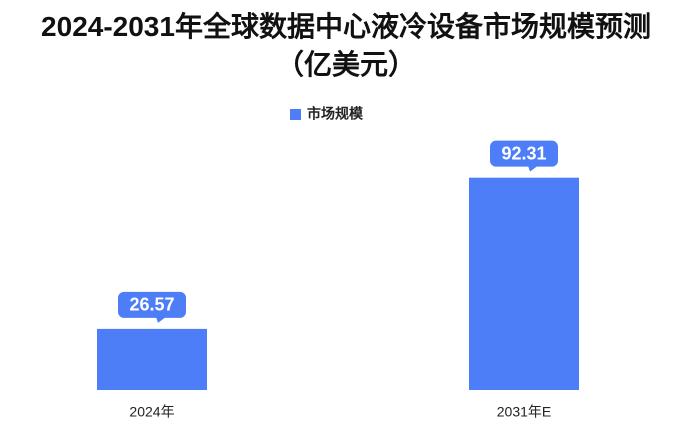 The width and height of the screenshot is (692, 431). What do you see at coordinates (335, 114) in the screenshot?
I see `legend-label: 市场规模` at bounding box center [335, 114].